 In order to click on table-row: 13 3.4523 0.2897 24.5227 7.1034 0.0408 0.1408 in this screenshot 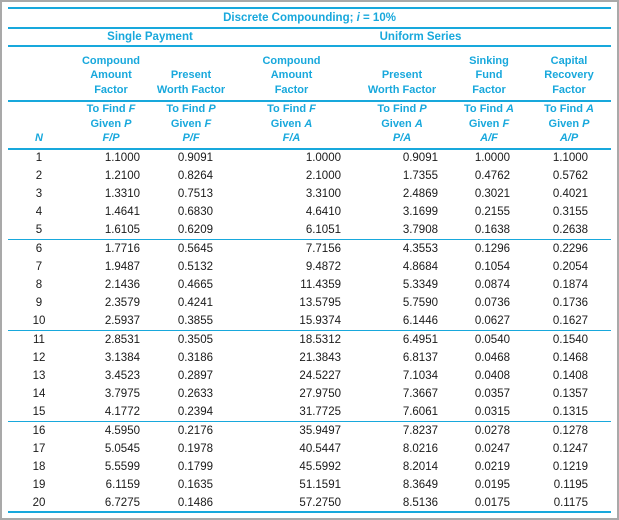, I will do `click(309, 376)`.